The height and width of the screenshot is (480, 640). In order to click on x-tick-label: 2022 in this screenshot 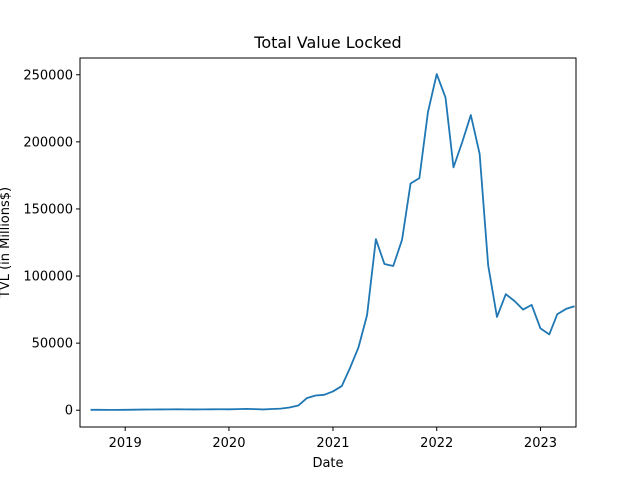, I will do `click(436, 443)`.